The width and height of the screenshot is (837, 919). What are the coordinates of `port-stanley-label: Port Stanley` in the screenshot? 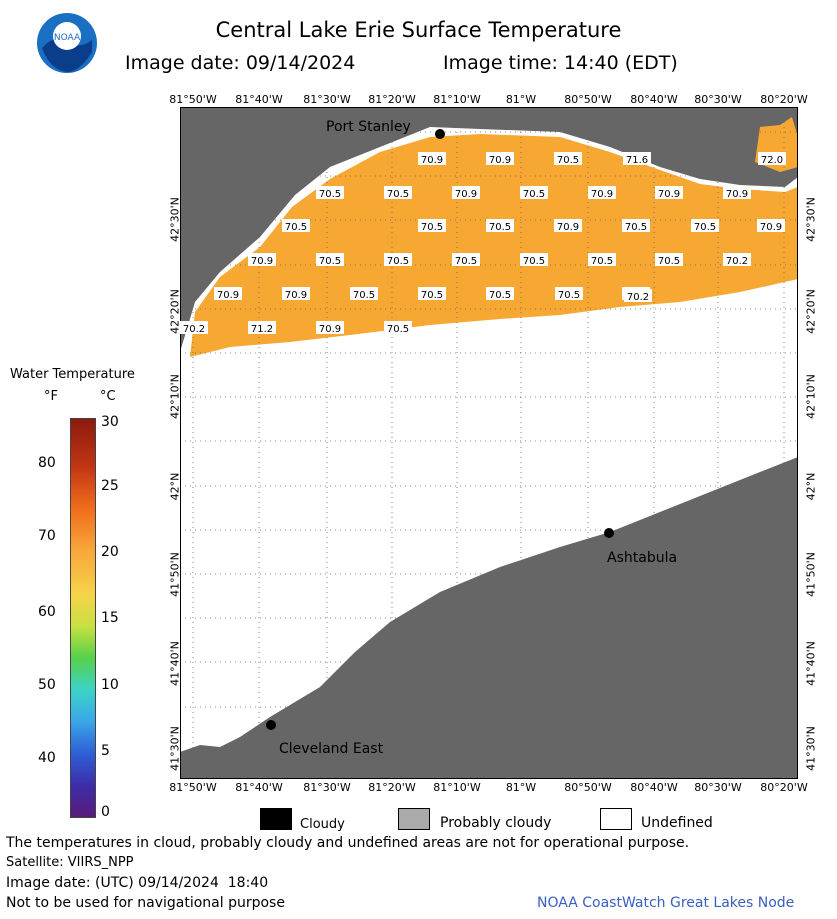 It's located at (368, 127).